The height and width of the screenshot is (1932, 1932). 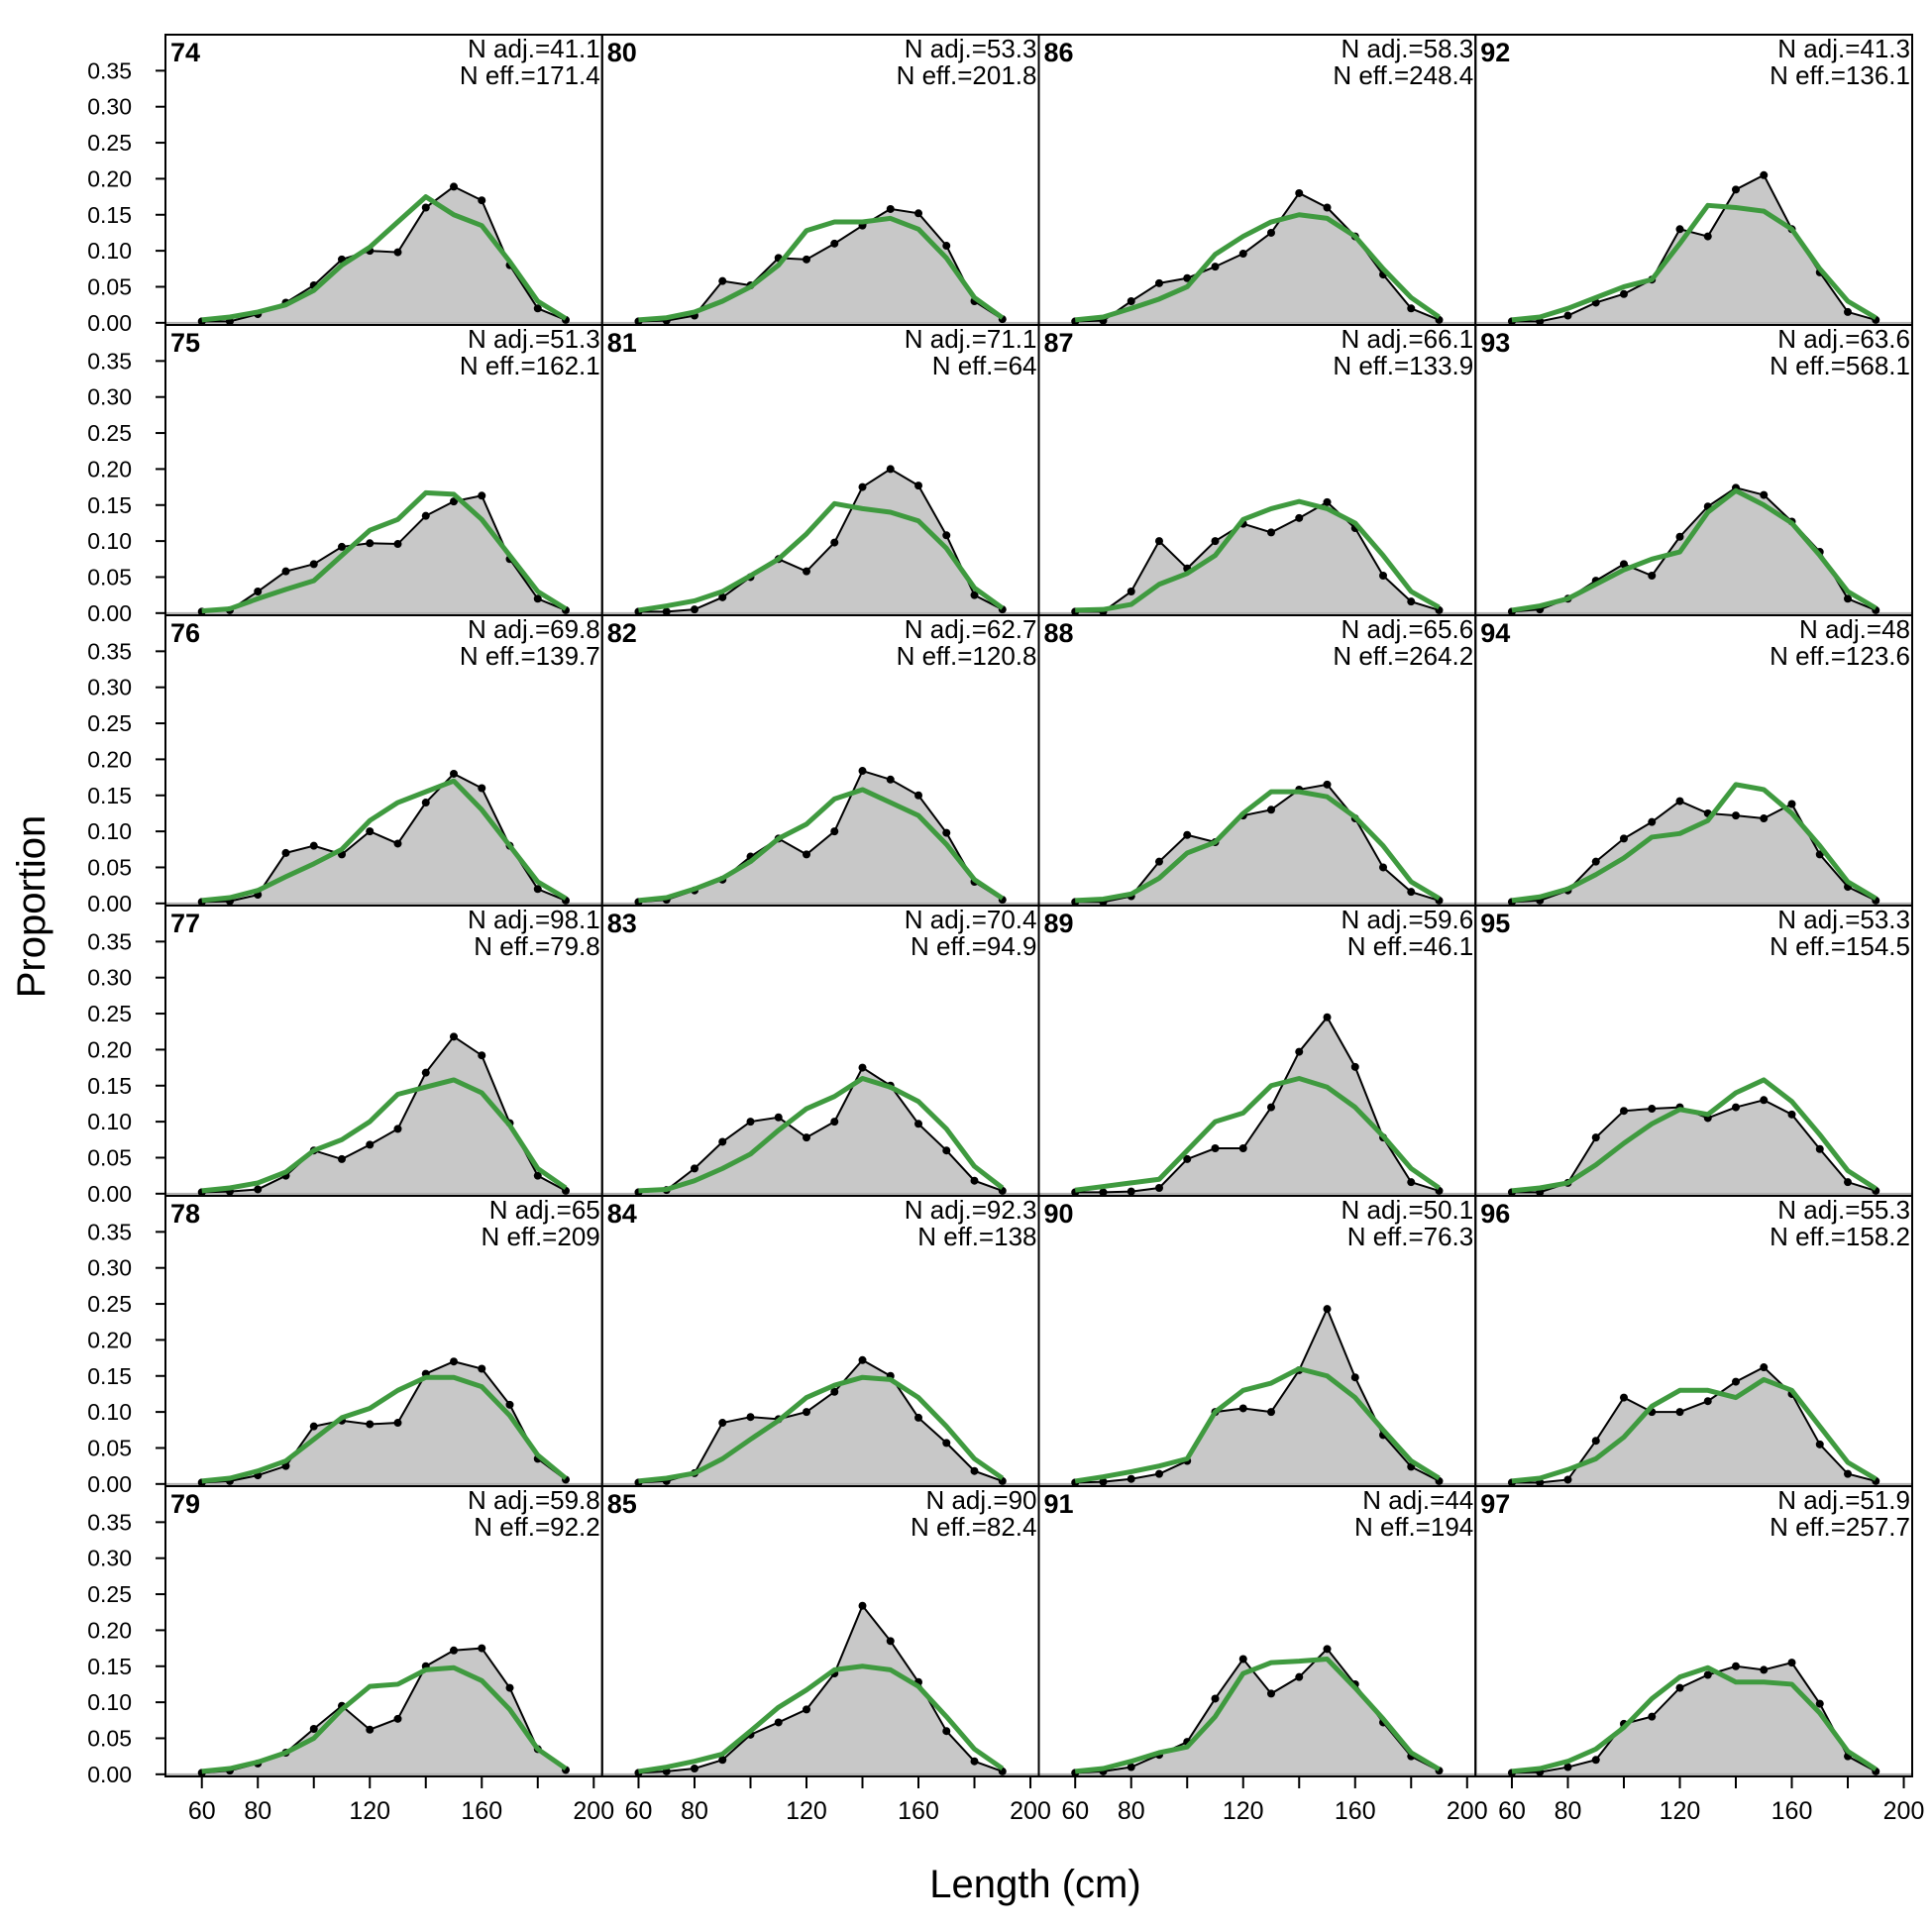 I want to click on n-adj-label: N adj.=44, so click(x=1417, y=1500).